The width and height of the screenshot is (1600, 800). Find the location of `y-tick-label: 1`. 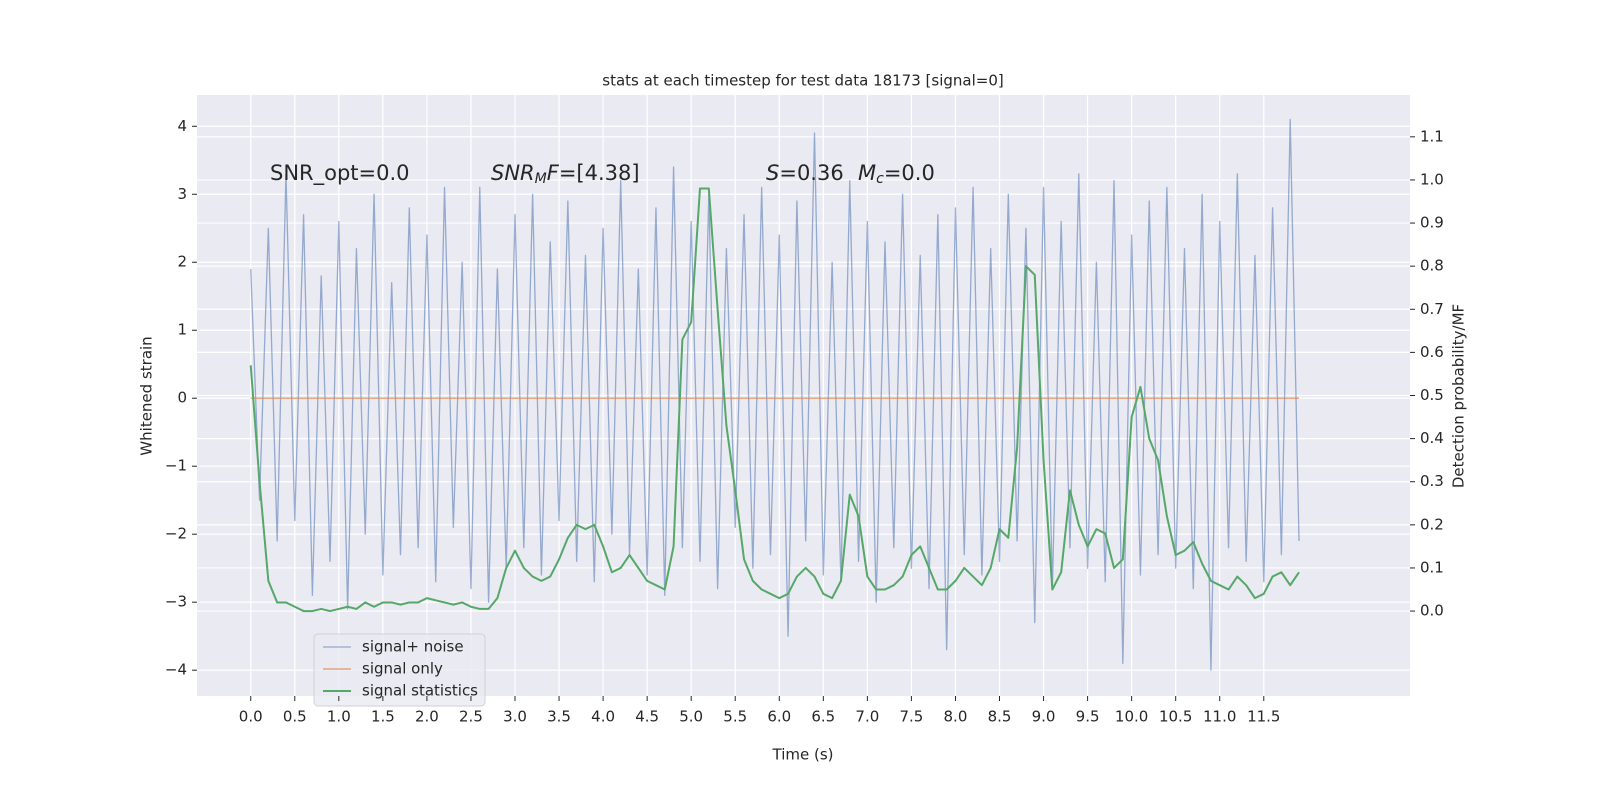

y-tick-label: 1 is located at coordinates (182, 330).